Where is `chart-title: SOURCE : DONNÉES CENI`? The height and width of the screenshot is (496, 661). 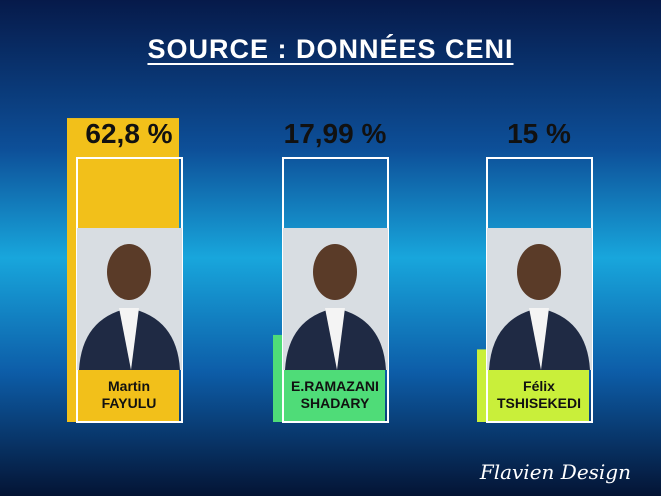
chart-title: SOURCE : DONNÉES CENI is located at coordinates (330, 49).